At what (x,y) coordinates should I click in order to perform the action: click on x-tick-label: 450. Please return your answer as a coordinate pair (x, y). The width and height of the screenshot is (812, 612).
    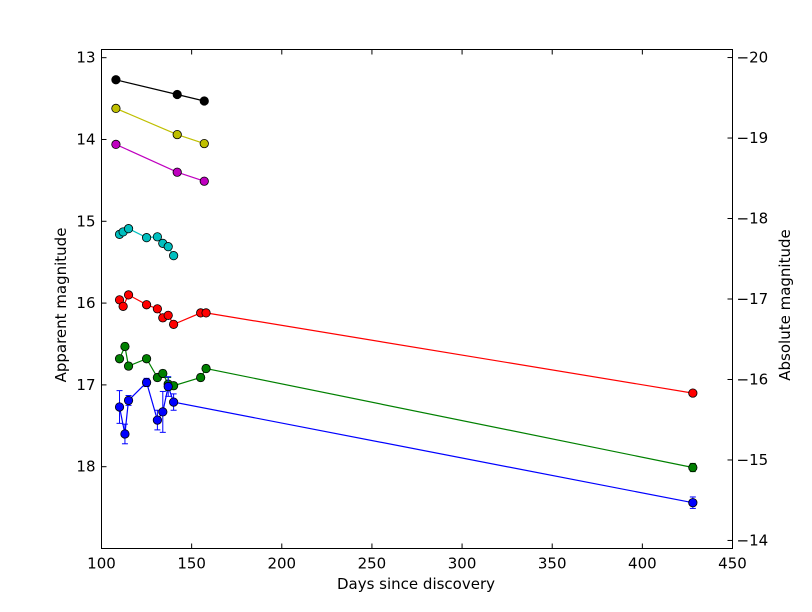
    Looking at the image, I should click on (732, 564).